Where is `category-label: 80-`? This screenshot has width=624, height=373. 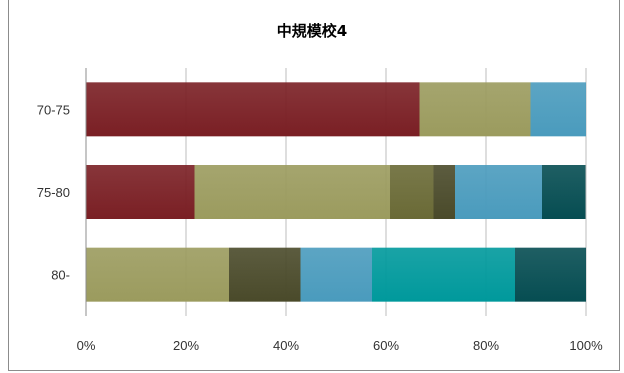 category-label: 80- is located at coordinates (60, 275).